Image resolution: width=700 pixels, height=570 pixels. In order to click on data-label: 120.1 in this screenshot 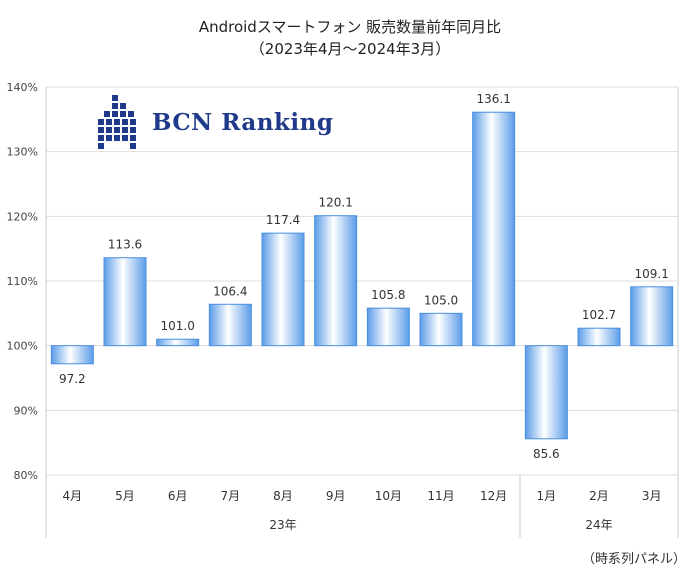, I will do `click(335, 203)`.